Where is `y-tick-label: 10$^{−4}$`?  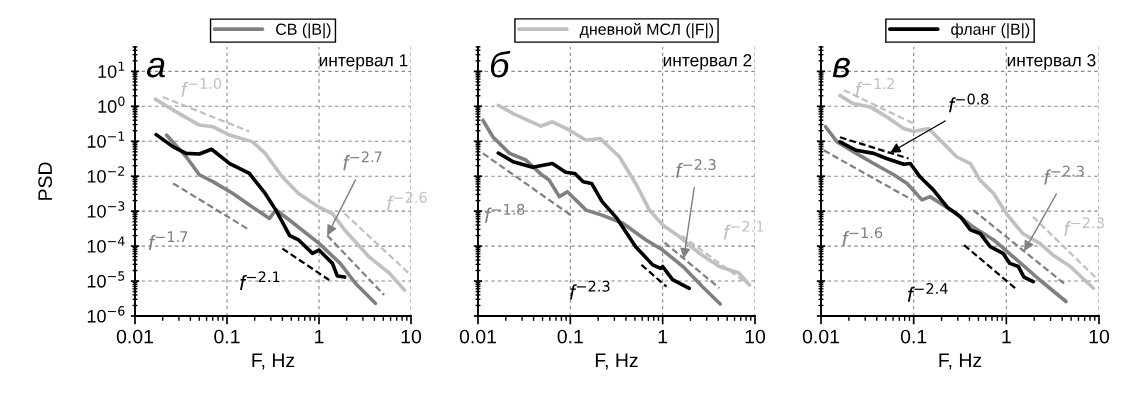 y-tick-label: 10$^{−4}$ is located at coordinates (106, 244).